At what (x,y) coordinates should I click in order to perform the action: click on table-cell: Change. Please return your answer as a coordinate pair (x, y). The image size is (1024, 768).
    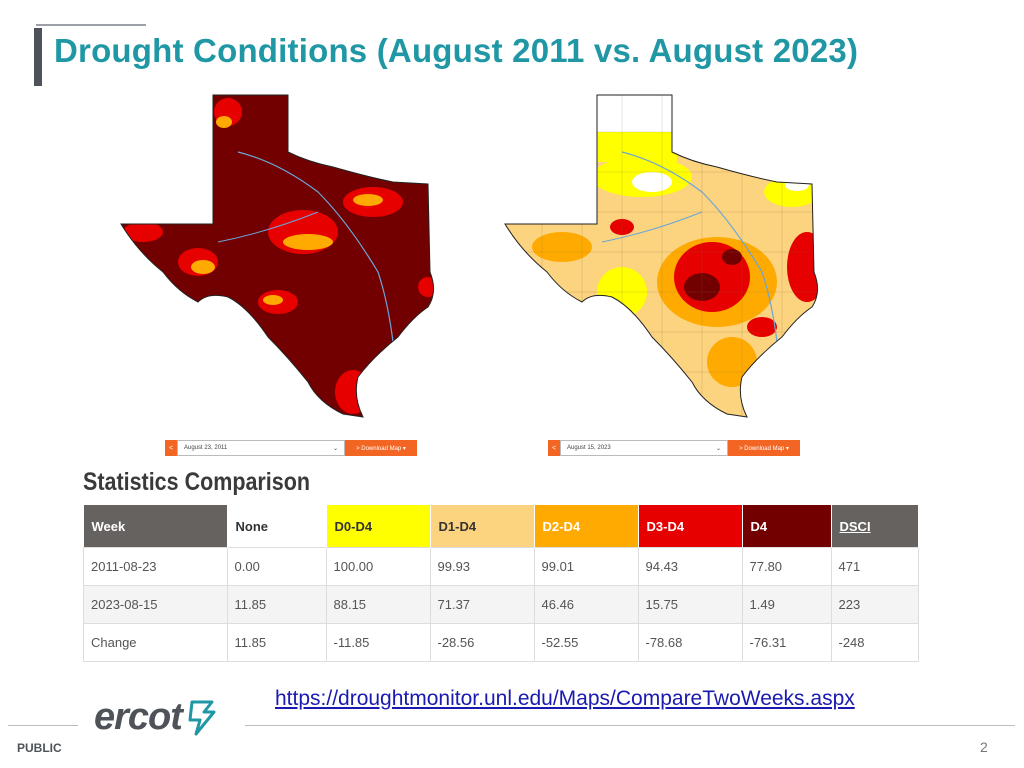
    Looking at the image, I should click on (155, 642).